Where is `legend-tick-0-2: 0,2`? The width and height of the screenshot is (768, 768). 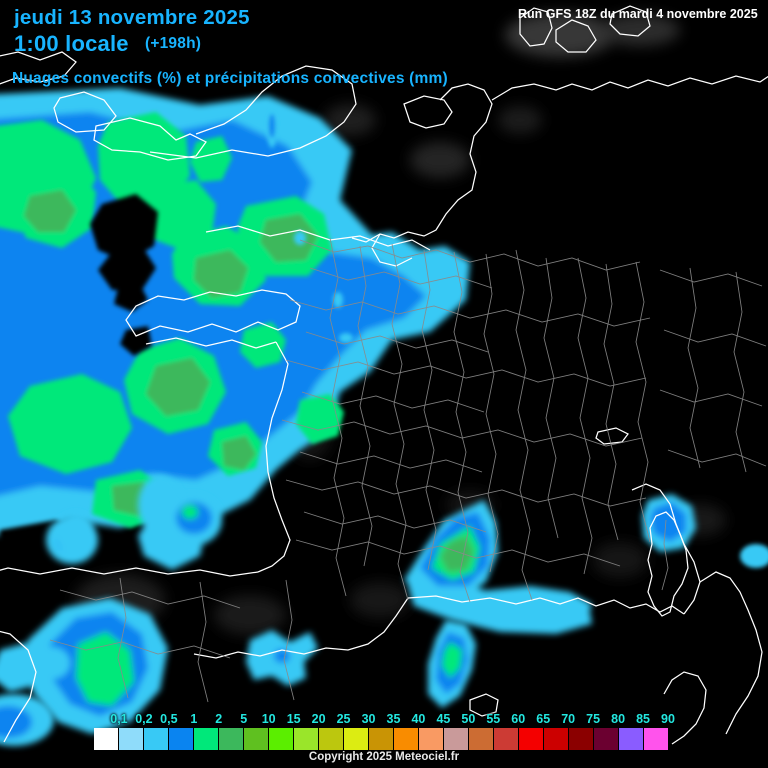
legend-tick-0-2: 0,2 is located at coordinates (144, 719).